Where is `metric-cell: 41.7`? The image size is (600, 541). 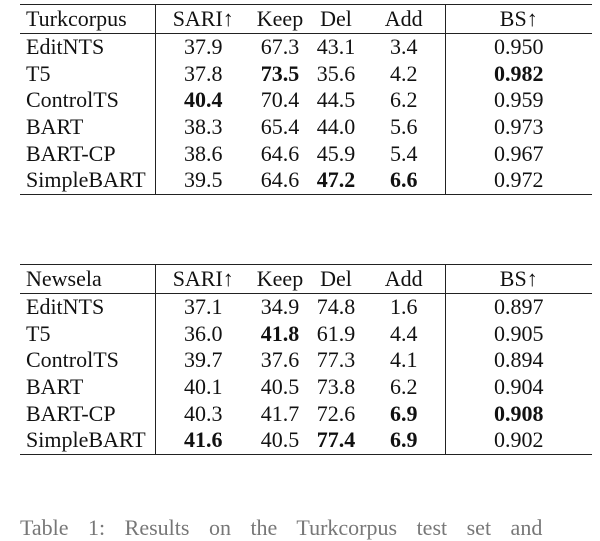 metric-cell: 41.7 is located at coordinates (280, 413).